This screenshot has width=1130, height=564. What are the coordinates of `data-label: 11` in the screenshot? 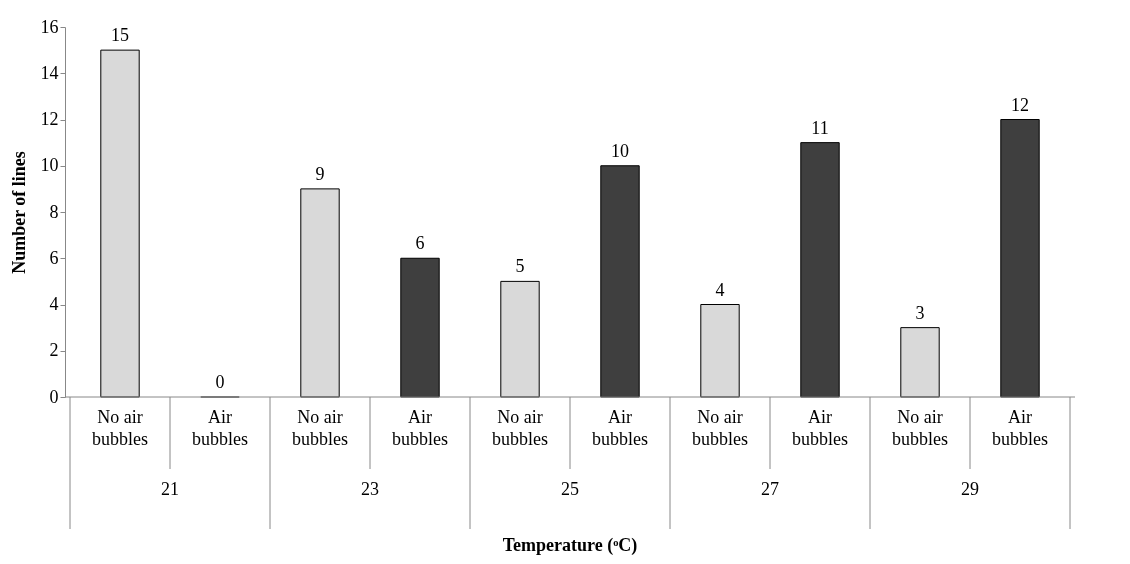 It's located at (820, 127).